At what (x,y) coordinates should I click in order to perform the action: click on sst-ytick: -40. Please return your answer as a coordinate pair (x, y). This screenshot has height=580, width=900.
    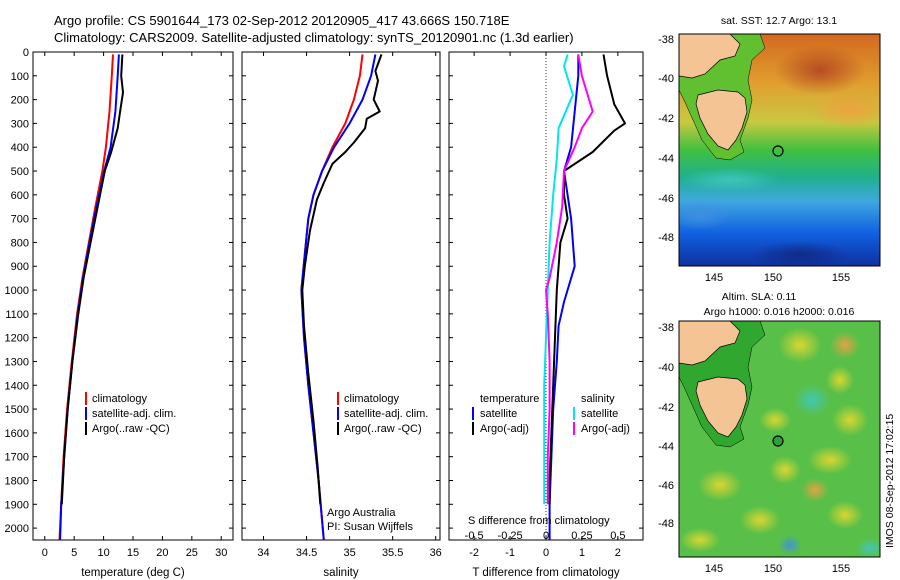
    Looking at the image, I should click on (666, 79).